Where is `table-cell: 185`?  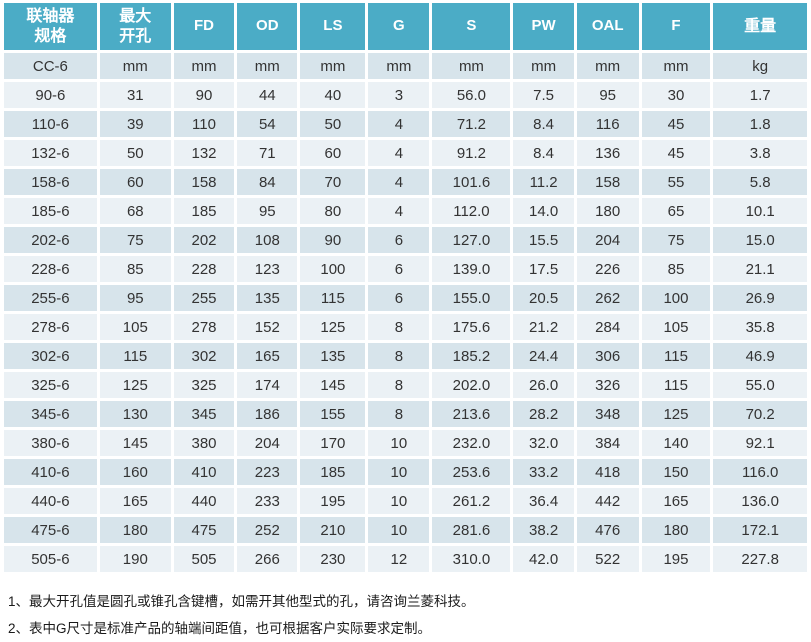
table-cell: 185 is located at coordinates (333, 472).